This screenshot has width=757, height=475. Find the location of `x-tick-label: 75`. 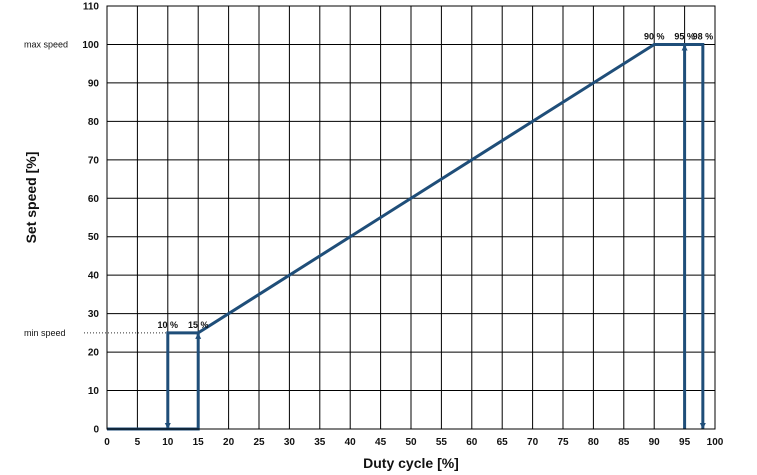

x-tick-label: 75 is located at coordinates (563, 442).